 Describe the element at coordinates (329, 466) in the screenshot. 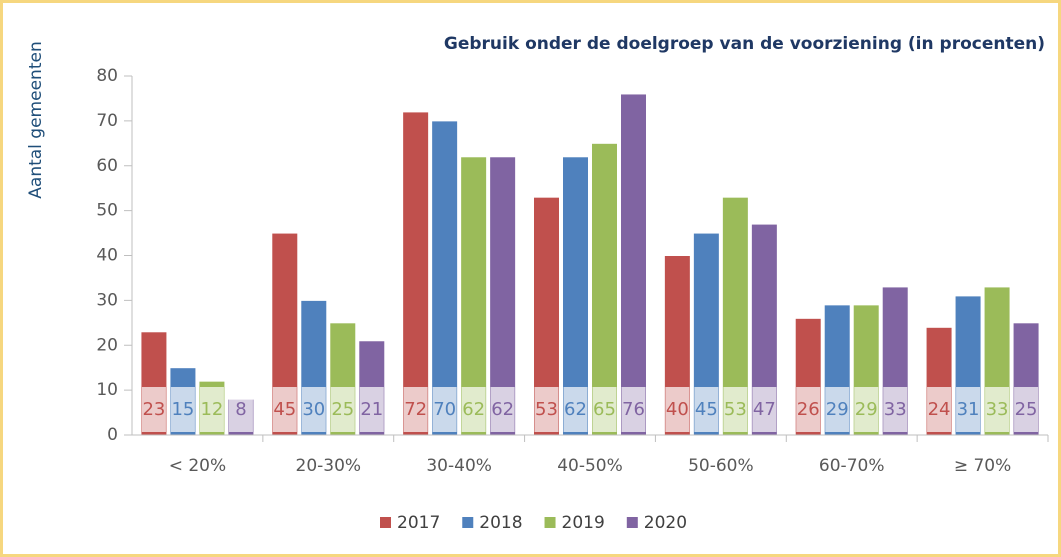

I see `x-tick-label: 20-30%` at that location.